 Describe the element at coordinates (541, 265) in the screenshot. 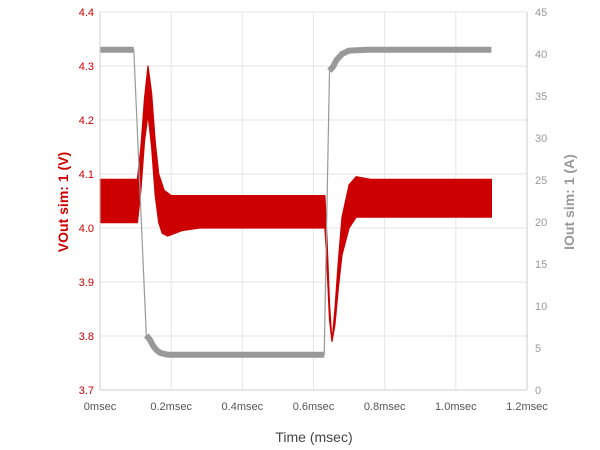

I see `right-y-tick-label: 15` at that location.